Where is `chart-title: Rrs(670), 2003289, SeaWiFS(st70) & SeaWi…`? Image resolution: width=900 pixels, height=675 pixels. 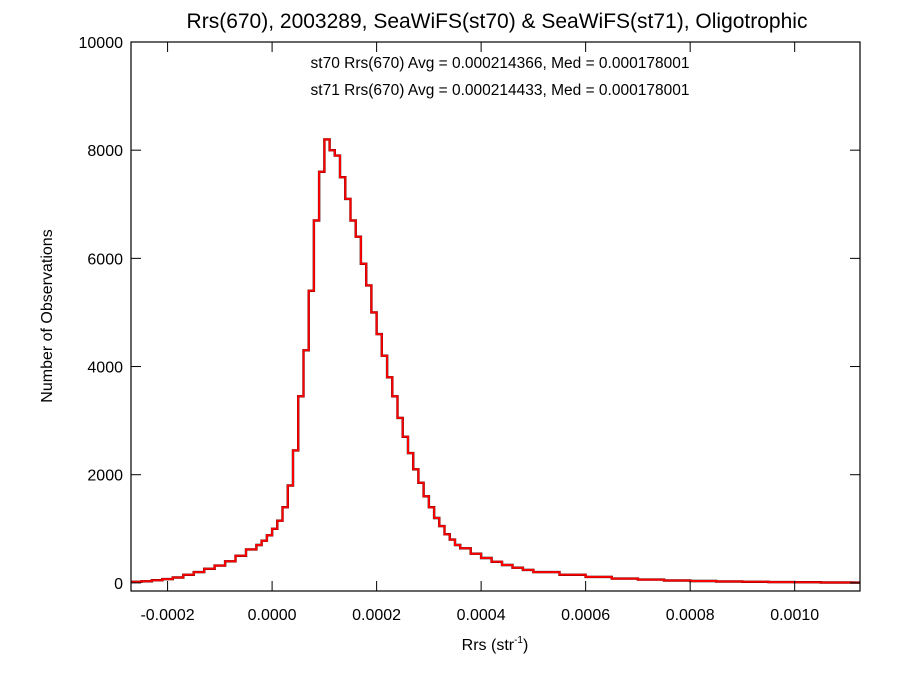 chart-title: Rrs(670), 2003289, SeaWiFS(st70) & SeaWi… is located at coordinates (497, 21).